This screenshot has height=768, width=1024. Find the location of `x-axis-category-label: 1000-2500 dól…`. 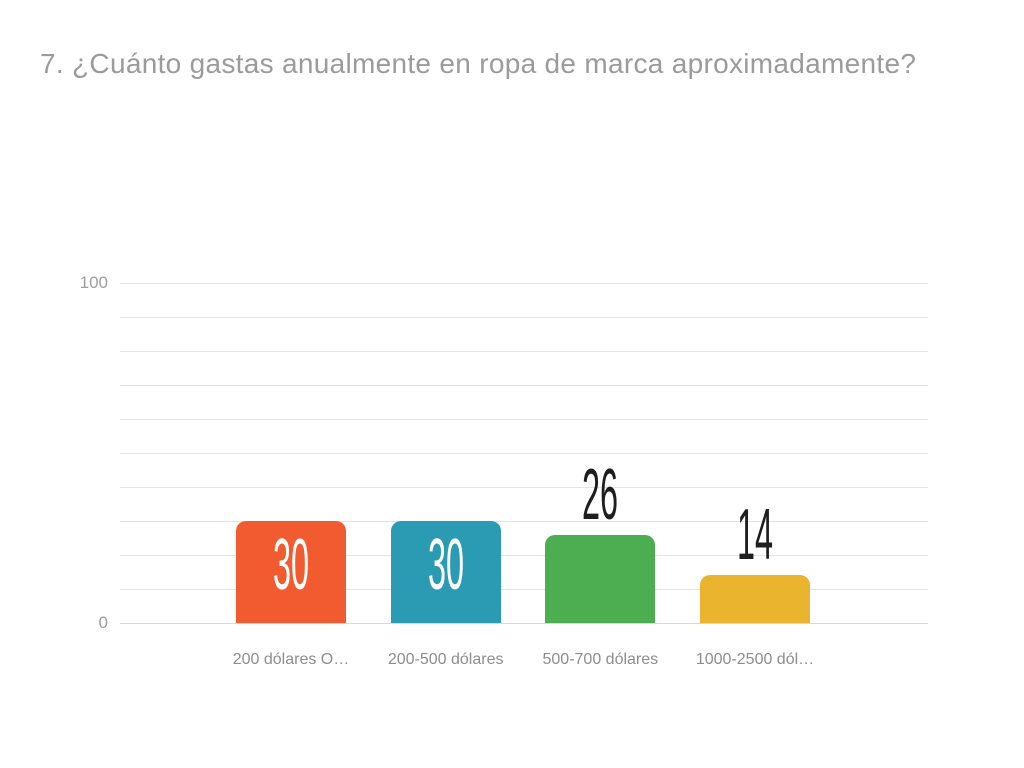

x-axis-category-label: 1000-2500 dól… is located at coordinates (755, 659).